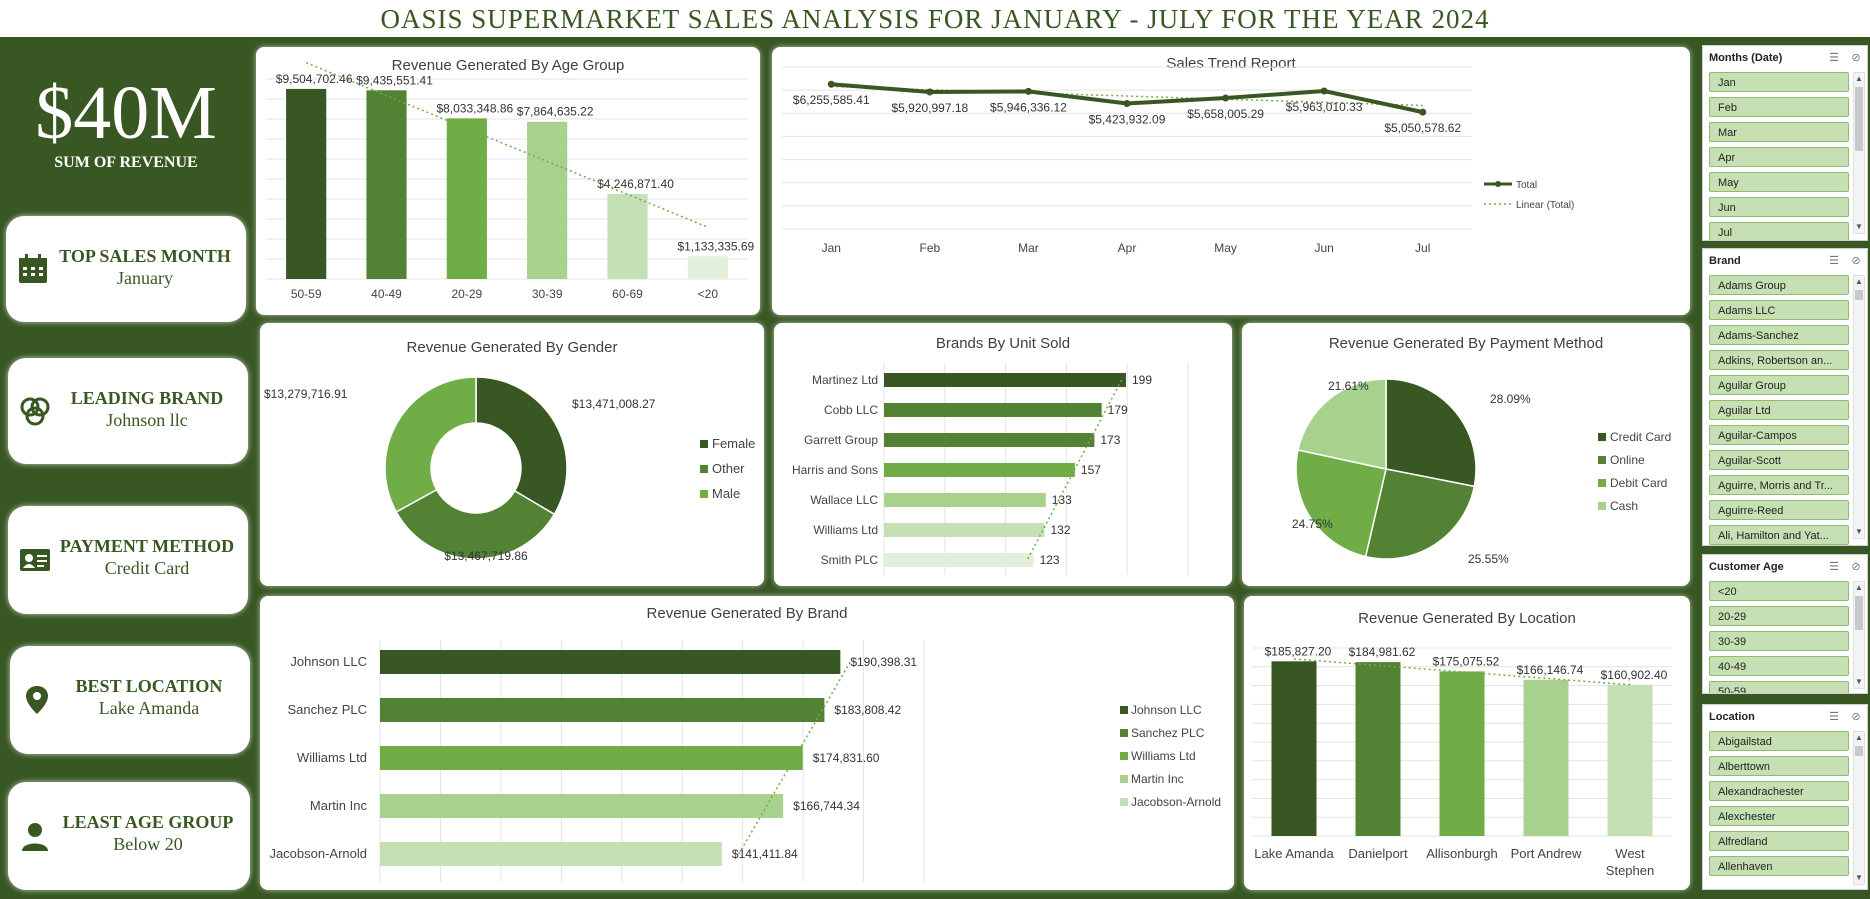 This screenshot has height=899, width=1870. What do you see at coordinates (149, 686) in the screenshot?
I see `kpi-label: BEST LOCATION` at bounding box center [149, 686].